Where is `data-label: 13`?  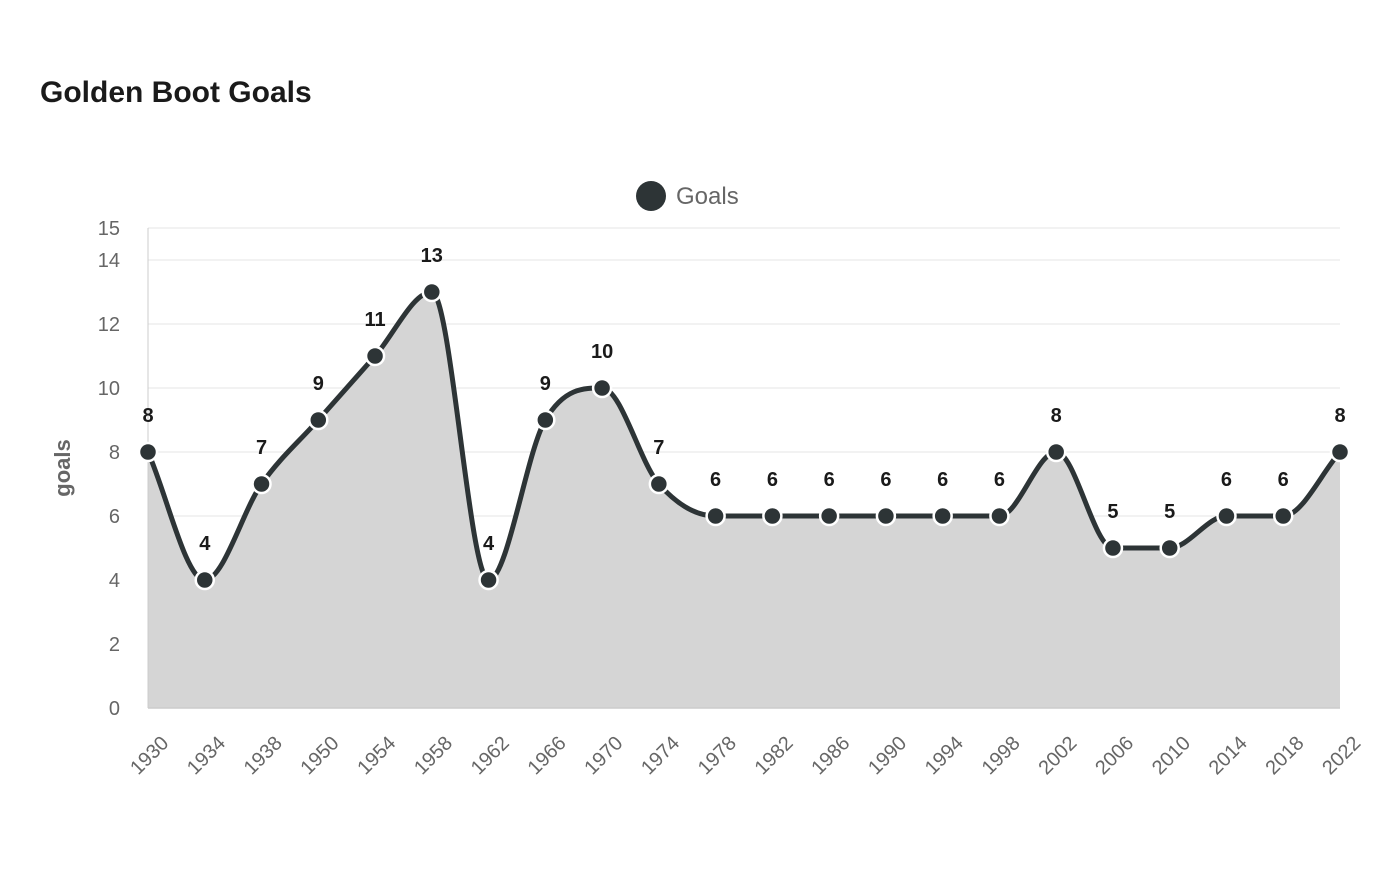
data-label: 13 is located at coordinates (432, 256).